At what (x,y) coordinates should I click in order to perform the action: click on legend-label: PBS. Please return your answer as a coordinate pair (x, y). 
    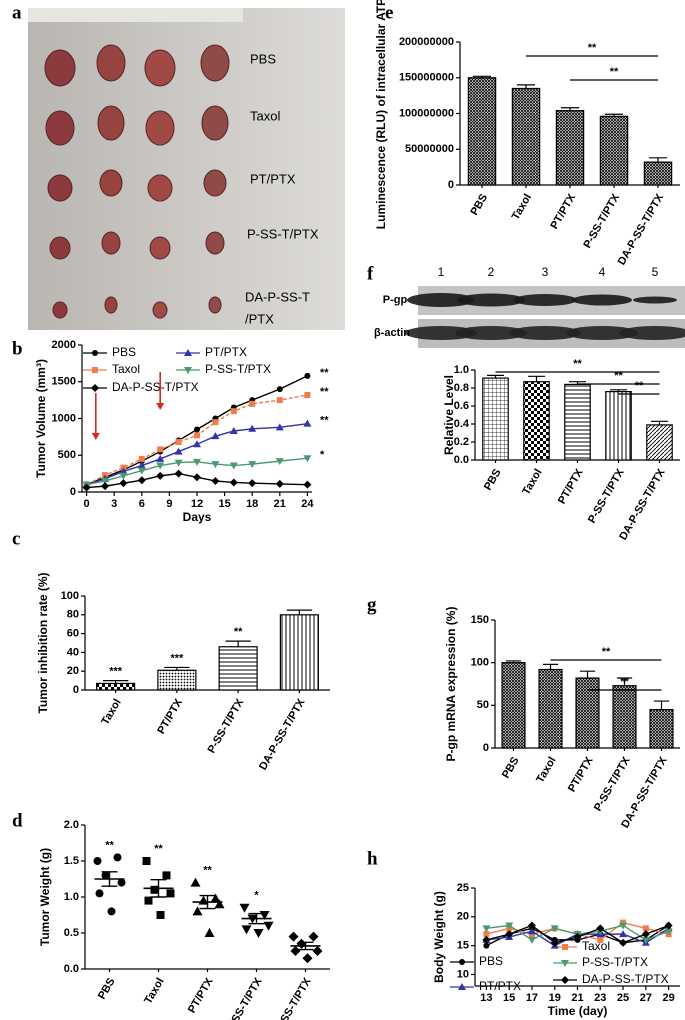
    Looking at the image, I should click on (491, 961).